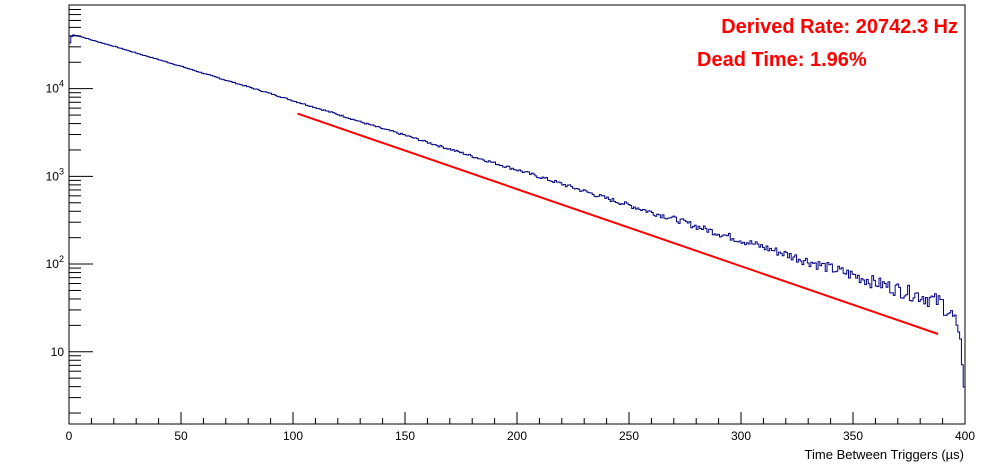 The image size is (996, 472). What do you see at coordinates (782, 60) in the screenshot?
I see `annotation-dead-time: Dead Time: 1.96%` at bounding box center [782, 60].